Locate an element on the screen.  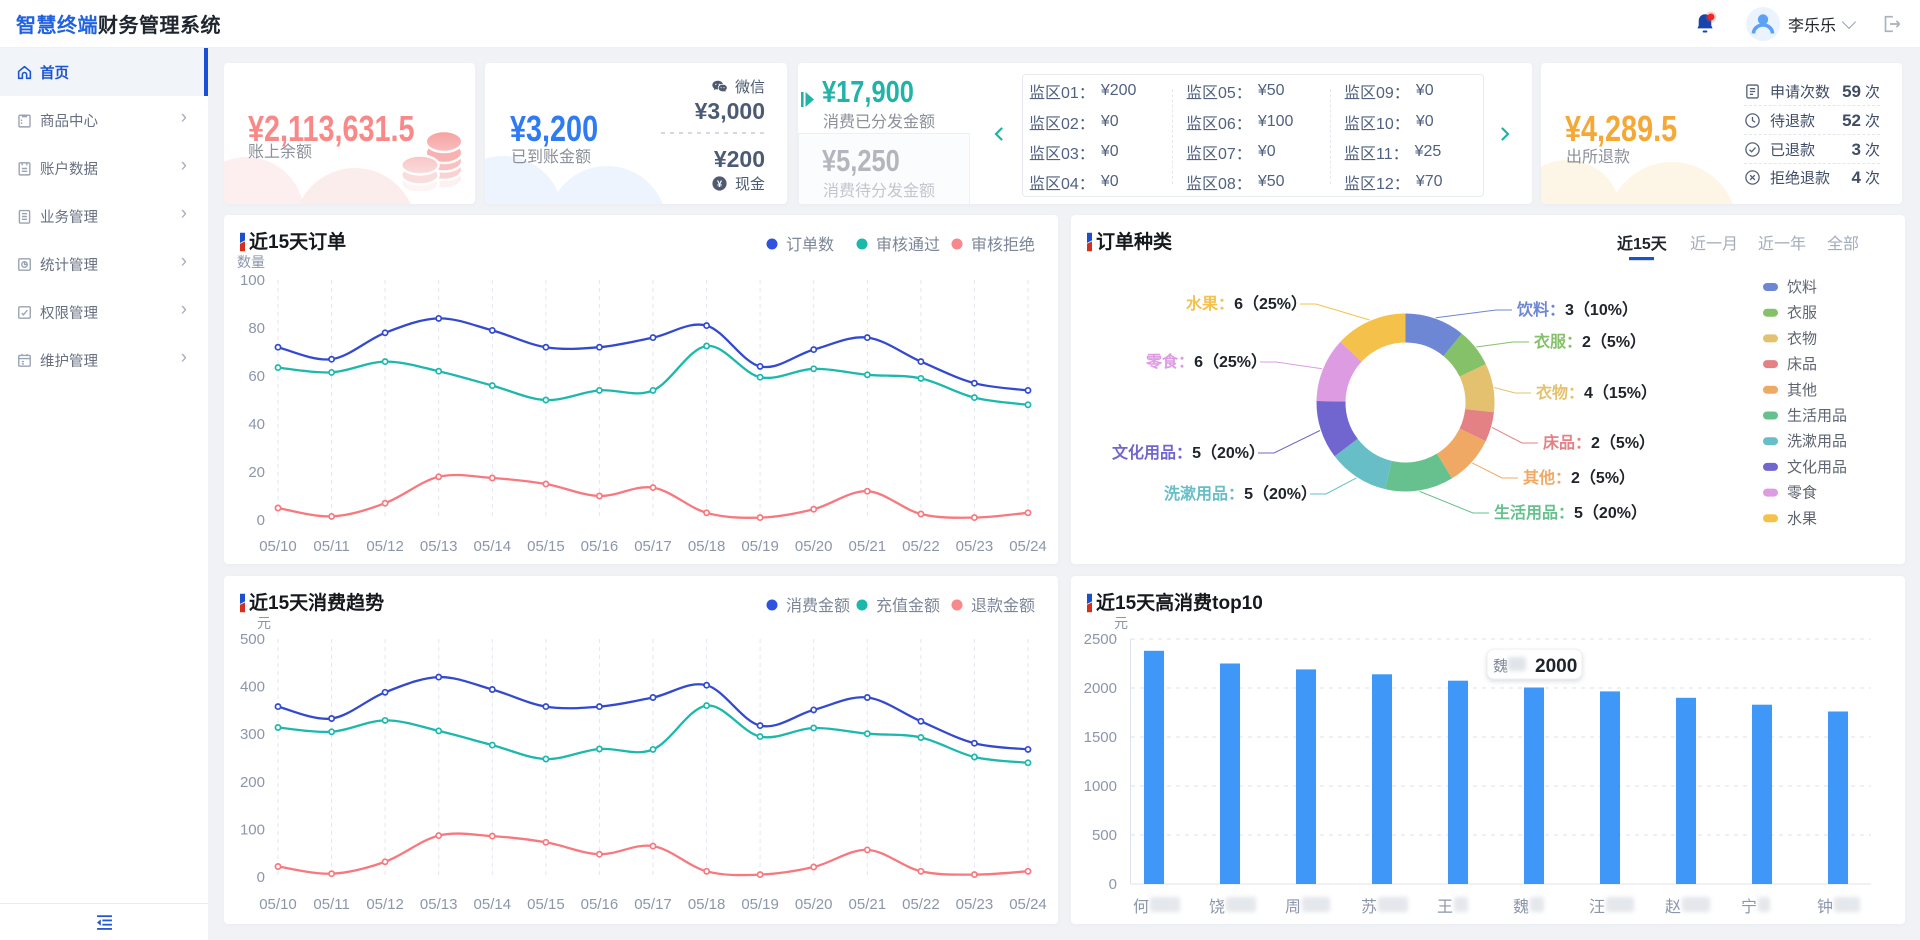
svg-text: 全部 is located at coordinates (1843, 244).